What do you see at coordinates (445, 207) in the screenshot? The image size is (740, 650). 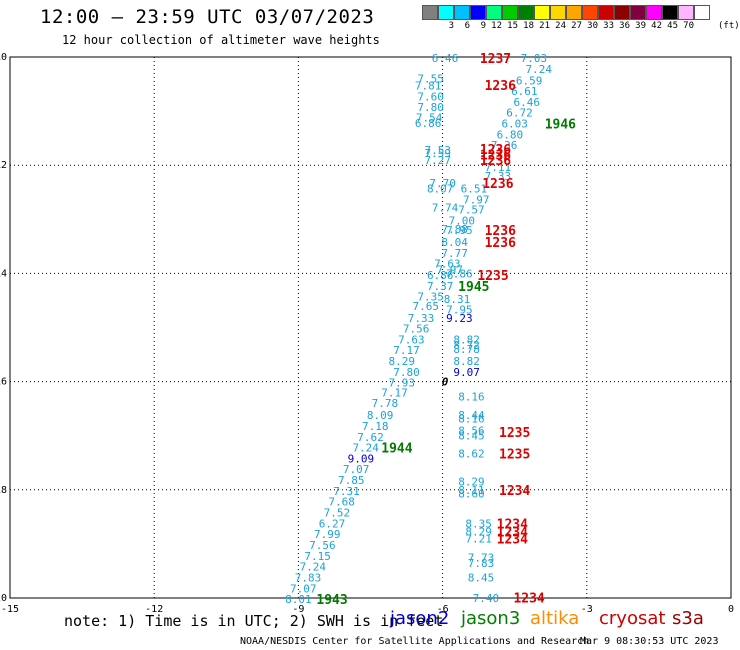 I see `swh-value-label: 7.74` at bounding box center [445, 207].